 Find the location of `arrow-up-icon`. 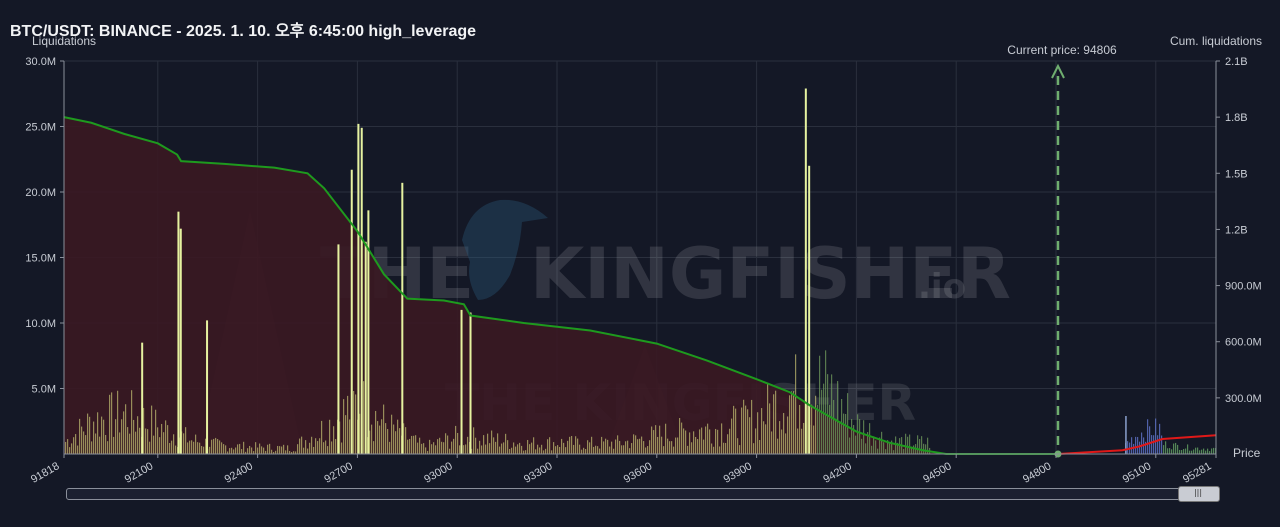

arrow-up-icon is located at coordinates (1058, 71).